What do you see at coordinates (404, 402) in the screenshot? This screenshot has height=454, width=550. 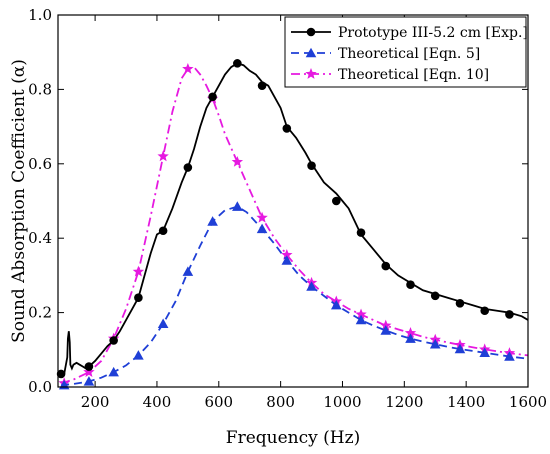 I see `x-tick-label: 1200` at bounding box center [404, 402].